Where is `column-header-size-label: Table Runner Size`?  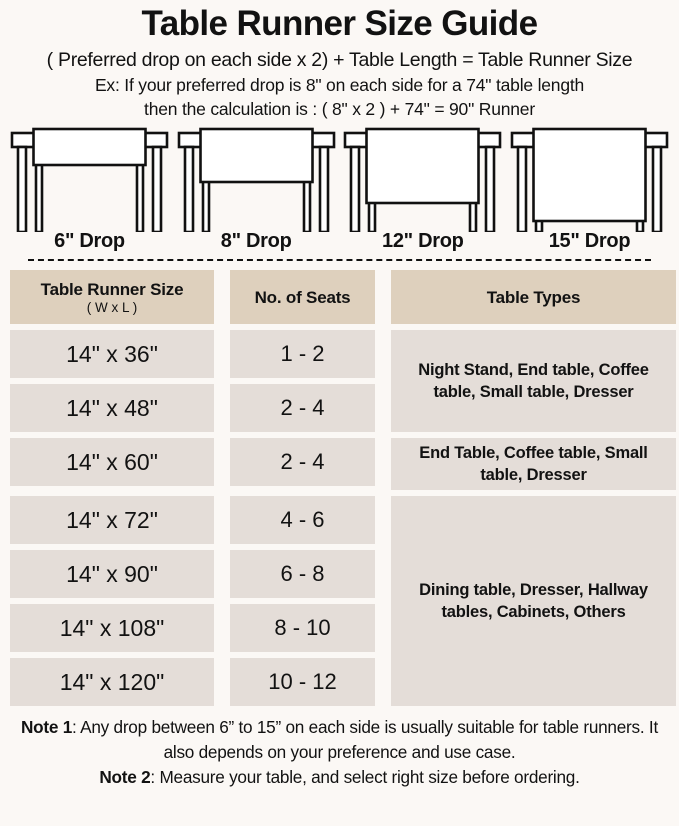 column-header-size-label: Table Runner Size is located at coordinates (112, 289).